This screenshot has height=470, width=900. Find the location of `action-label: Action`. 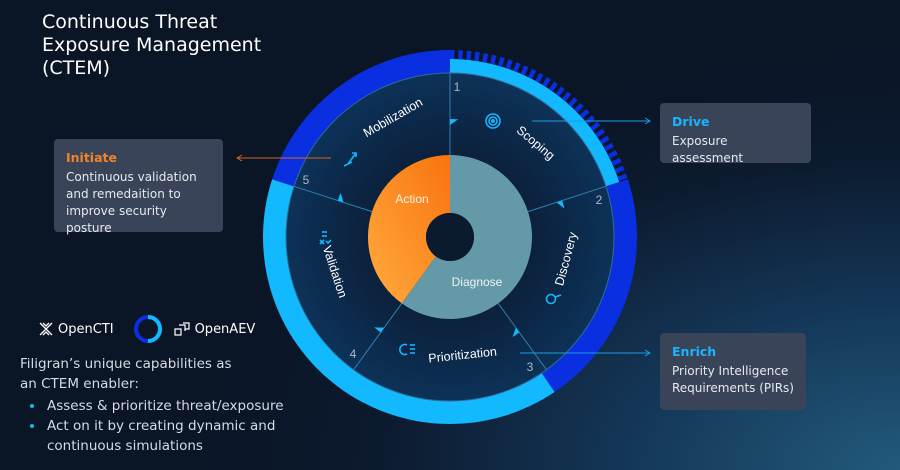

action-label: Action is located at coordinates (411, 199).